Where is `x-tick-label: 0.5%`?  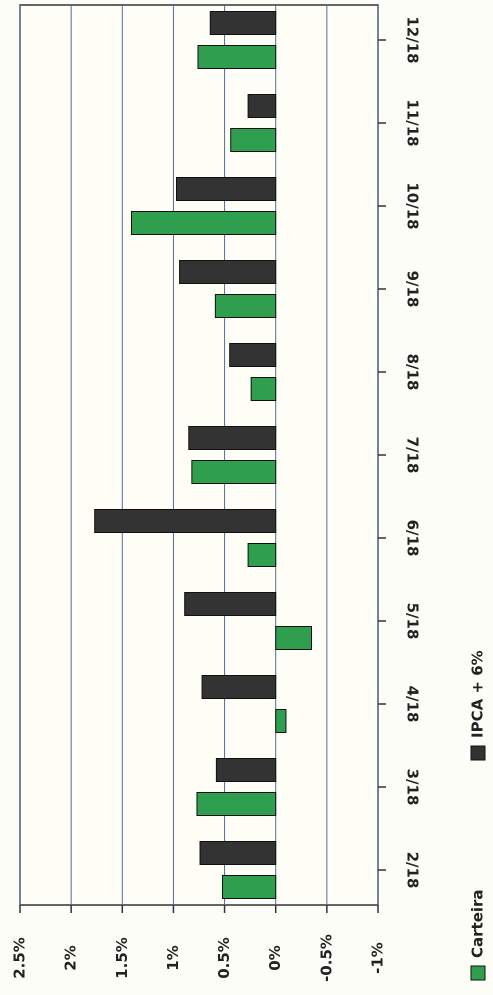
x-tick-label: 0.5% is located at coordinates (224, 958).